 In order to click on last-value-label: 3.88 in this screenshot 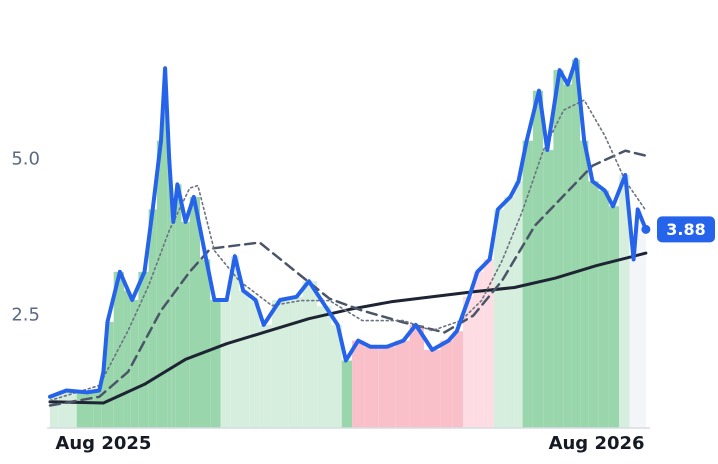, I will do `click(685, 229)`.